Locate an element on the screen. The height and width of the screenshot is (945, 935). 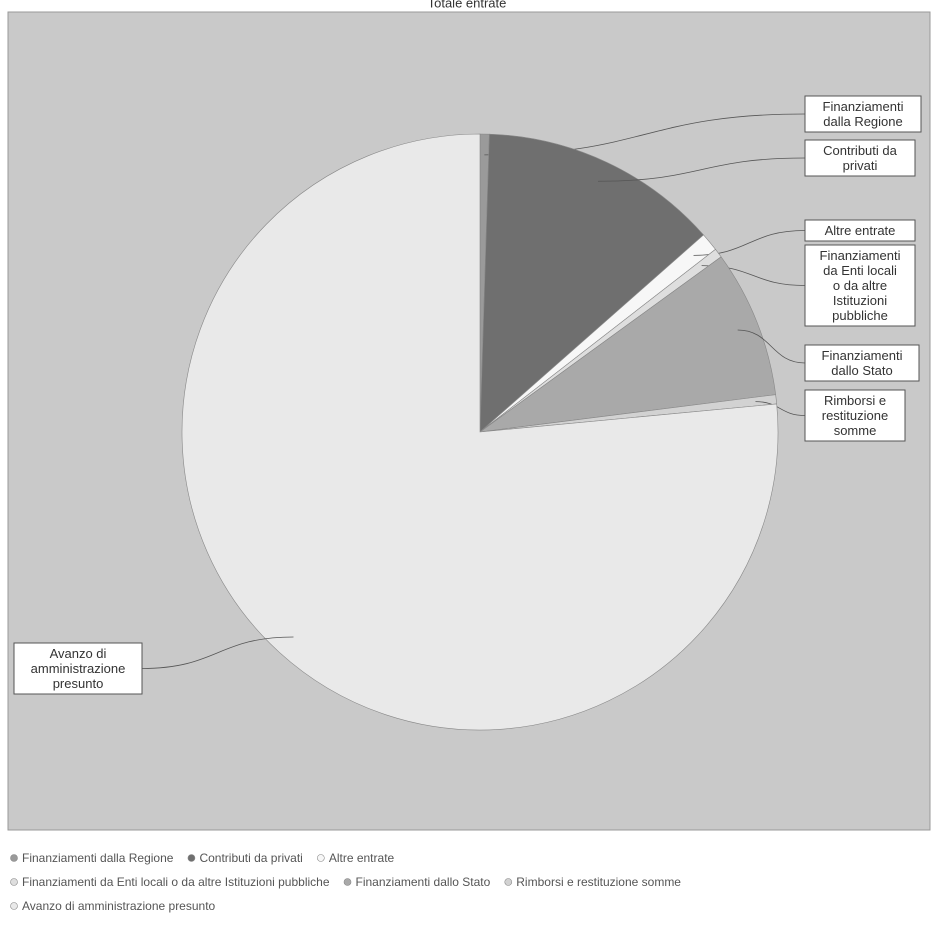
slice-label: Finanziamenti dalla Regione is located at coordinates (863, 114).